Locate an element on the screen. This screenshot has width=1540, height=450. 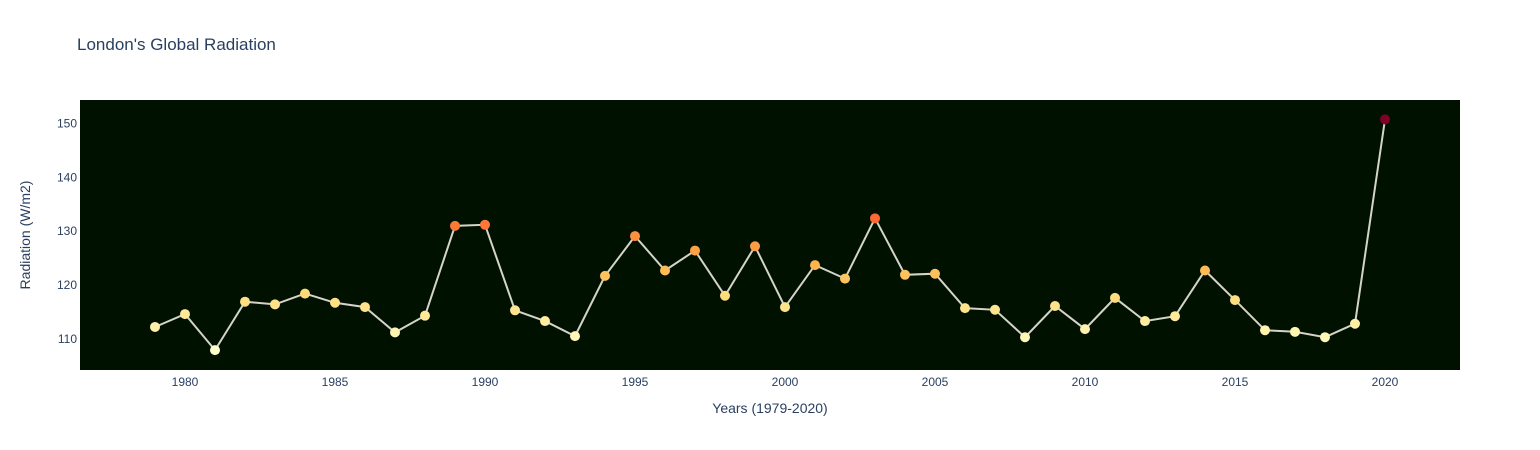
x-tick-label: 1980 is located at coordinates (185, 382).